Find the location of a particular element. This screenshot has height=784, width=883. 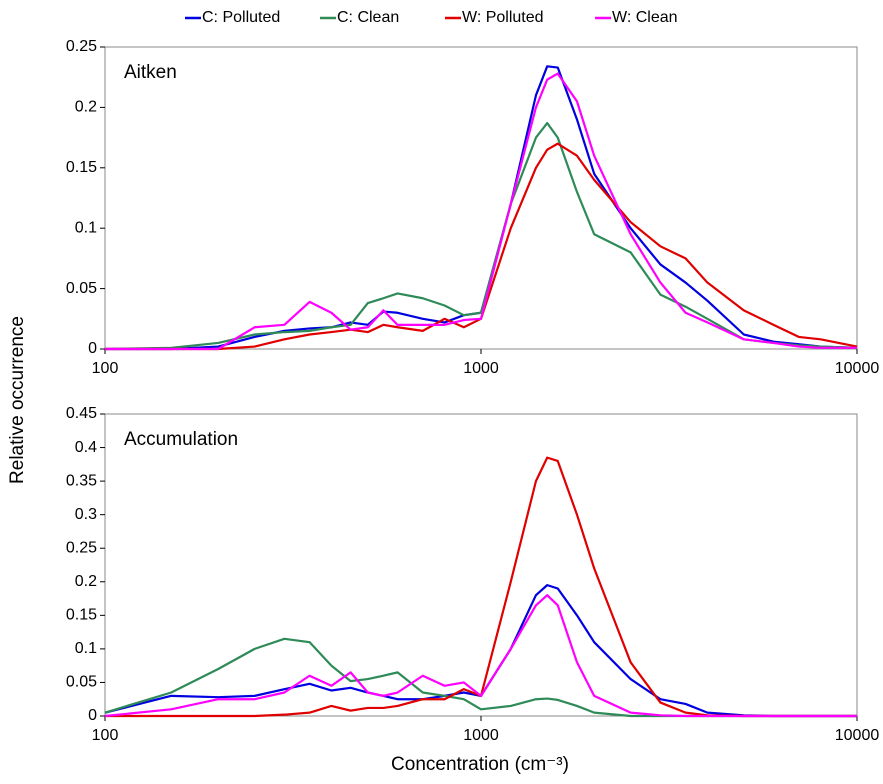

y-tick-label: 0.4 is located at coordinates (86, 447).